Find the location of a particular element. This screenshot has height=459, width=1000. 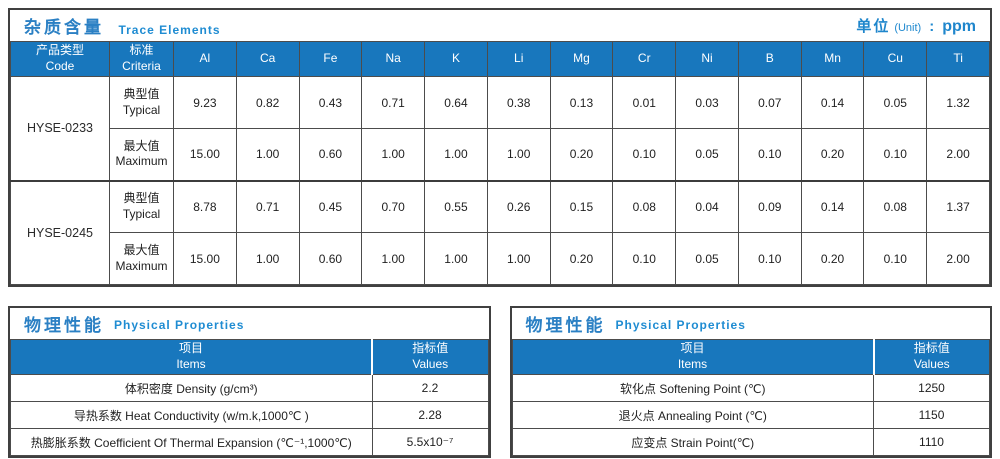

value-cell: 0.64 is located at coordinates (456, 102).